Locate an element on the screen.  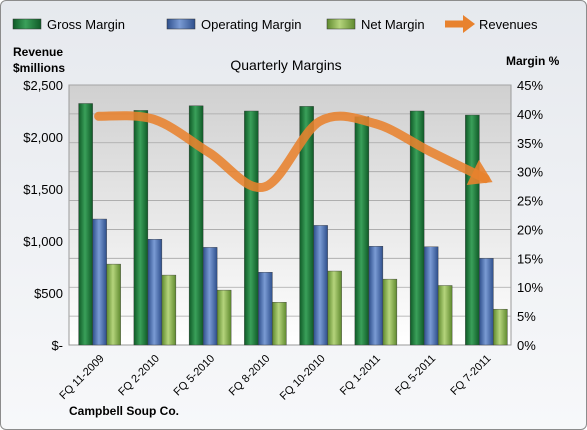
left-axis-ticks: $- $500 $1,000 $1,500 $2,000 $2,500 is located at coordinates (43, 215).